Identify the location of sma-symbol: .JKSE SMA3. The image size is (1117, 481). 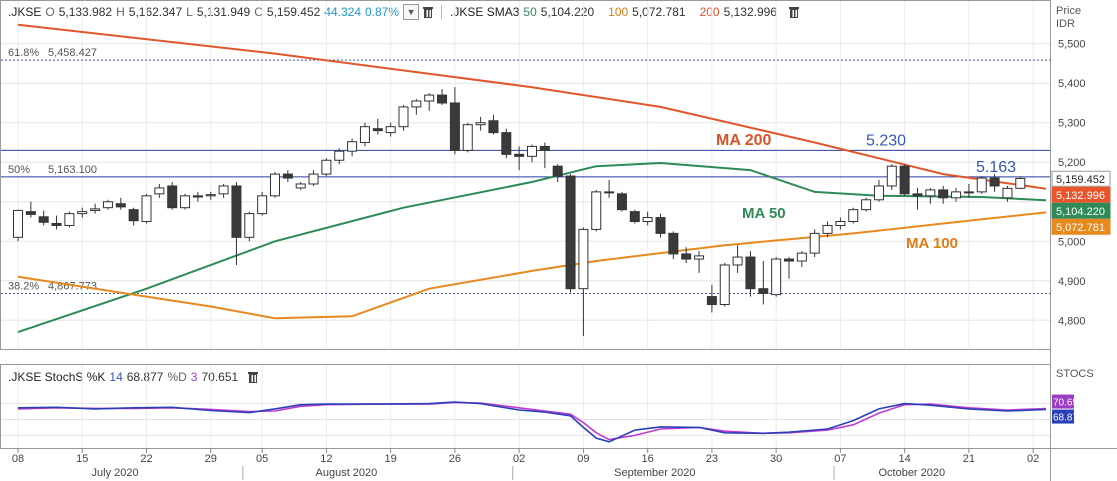
(485, 12).